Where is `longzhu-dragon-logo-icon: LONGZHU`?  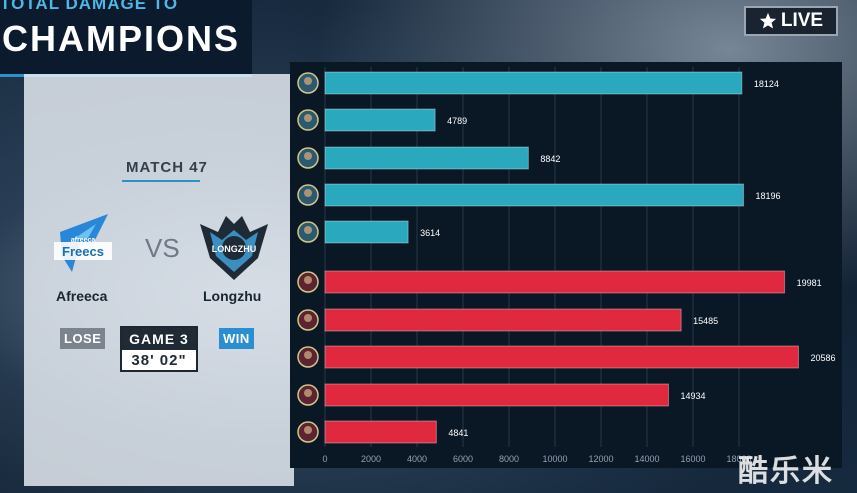
longzhu-dragon-logo-icon: LONGZHU is located at coordinates (234, 248).